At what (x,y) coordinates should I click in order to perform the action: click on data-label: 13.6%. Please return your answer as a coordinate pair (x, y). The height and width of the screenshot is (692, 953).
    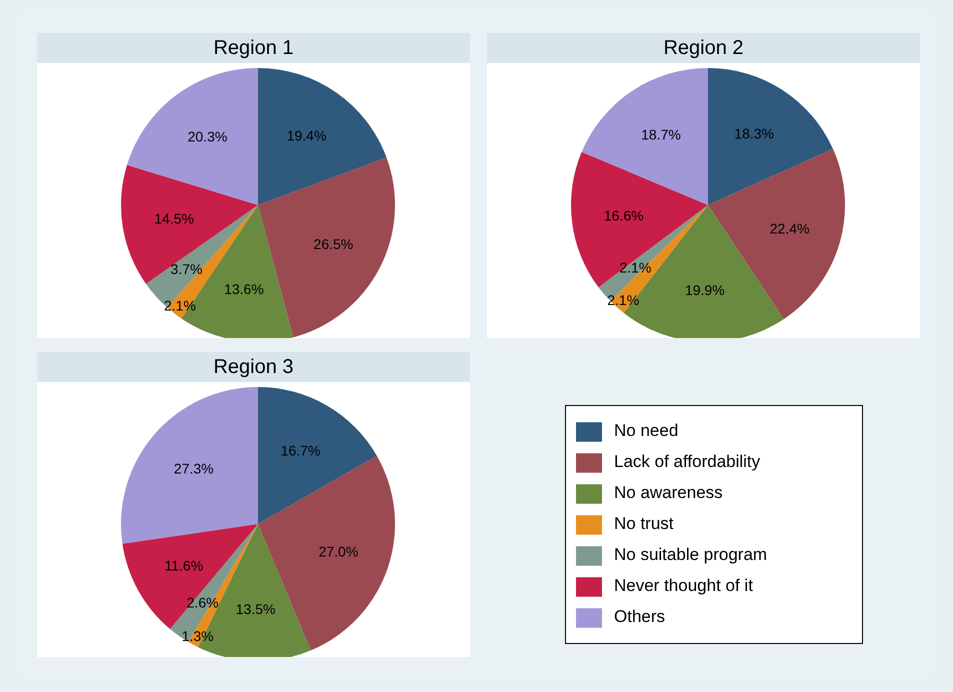
    Looking at the image, I should click on (244, 288).